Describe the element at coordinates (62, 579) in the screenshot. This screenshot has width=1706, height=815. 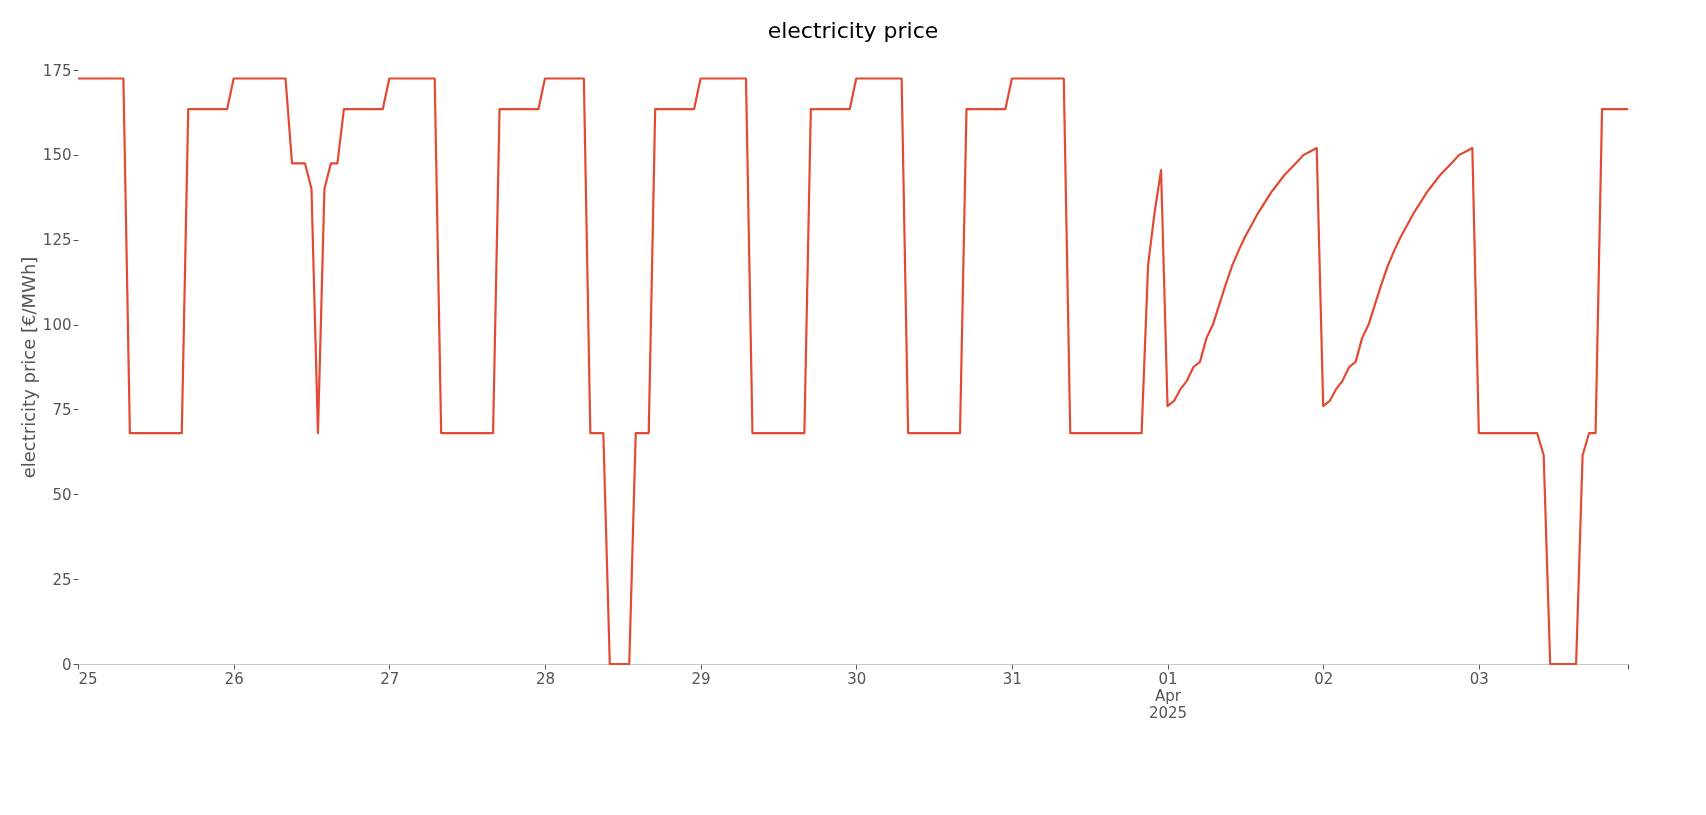
I see `y-tick-label: 25` at that location.